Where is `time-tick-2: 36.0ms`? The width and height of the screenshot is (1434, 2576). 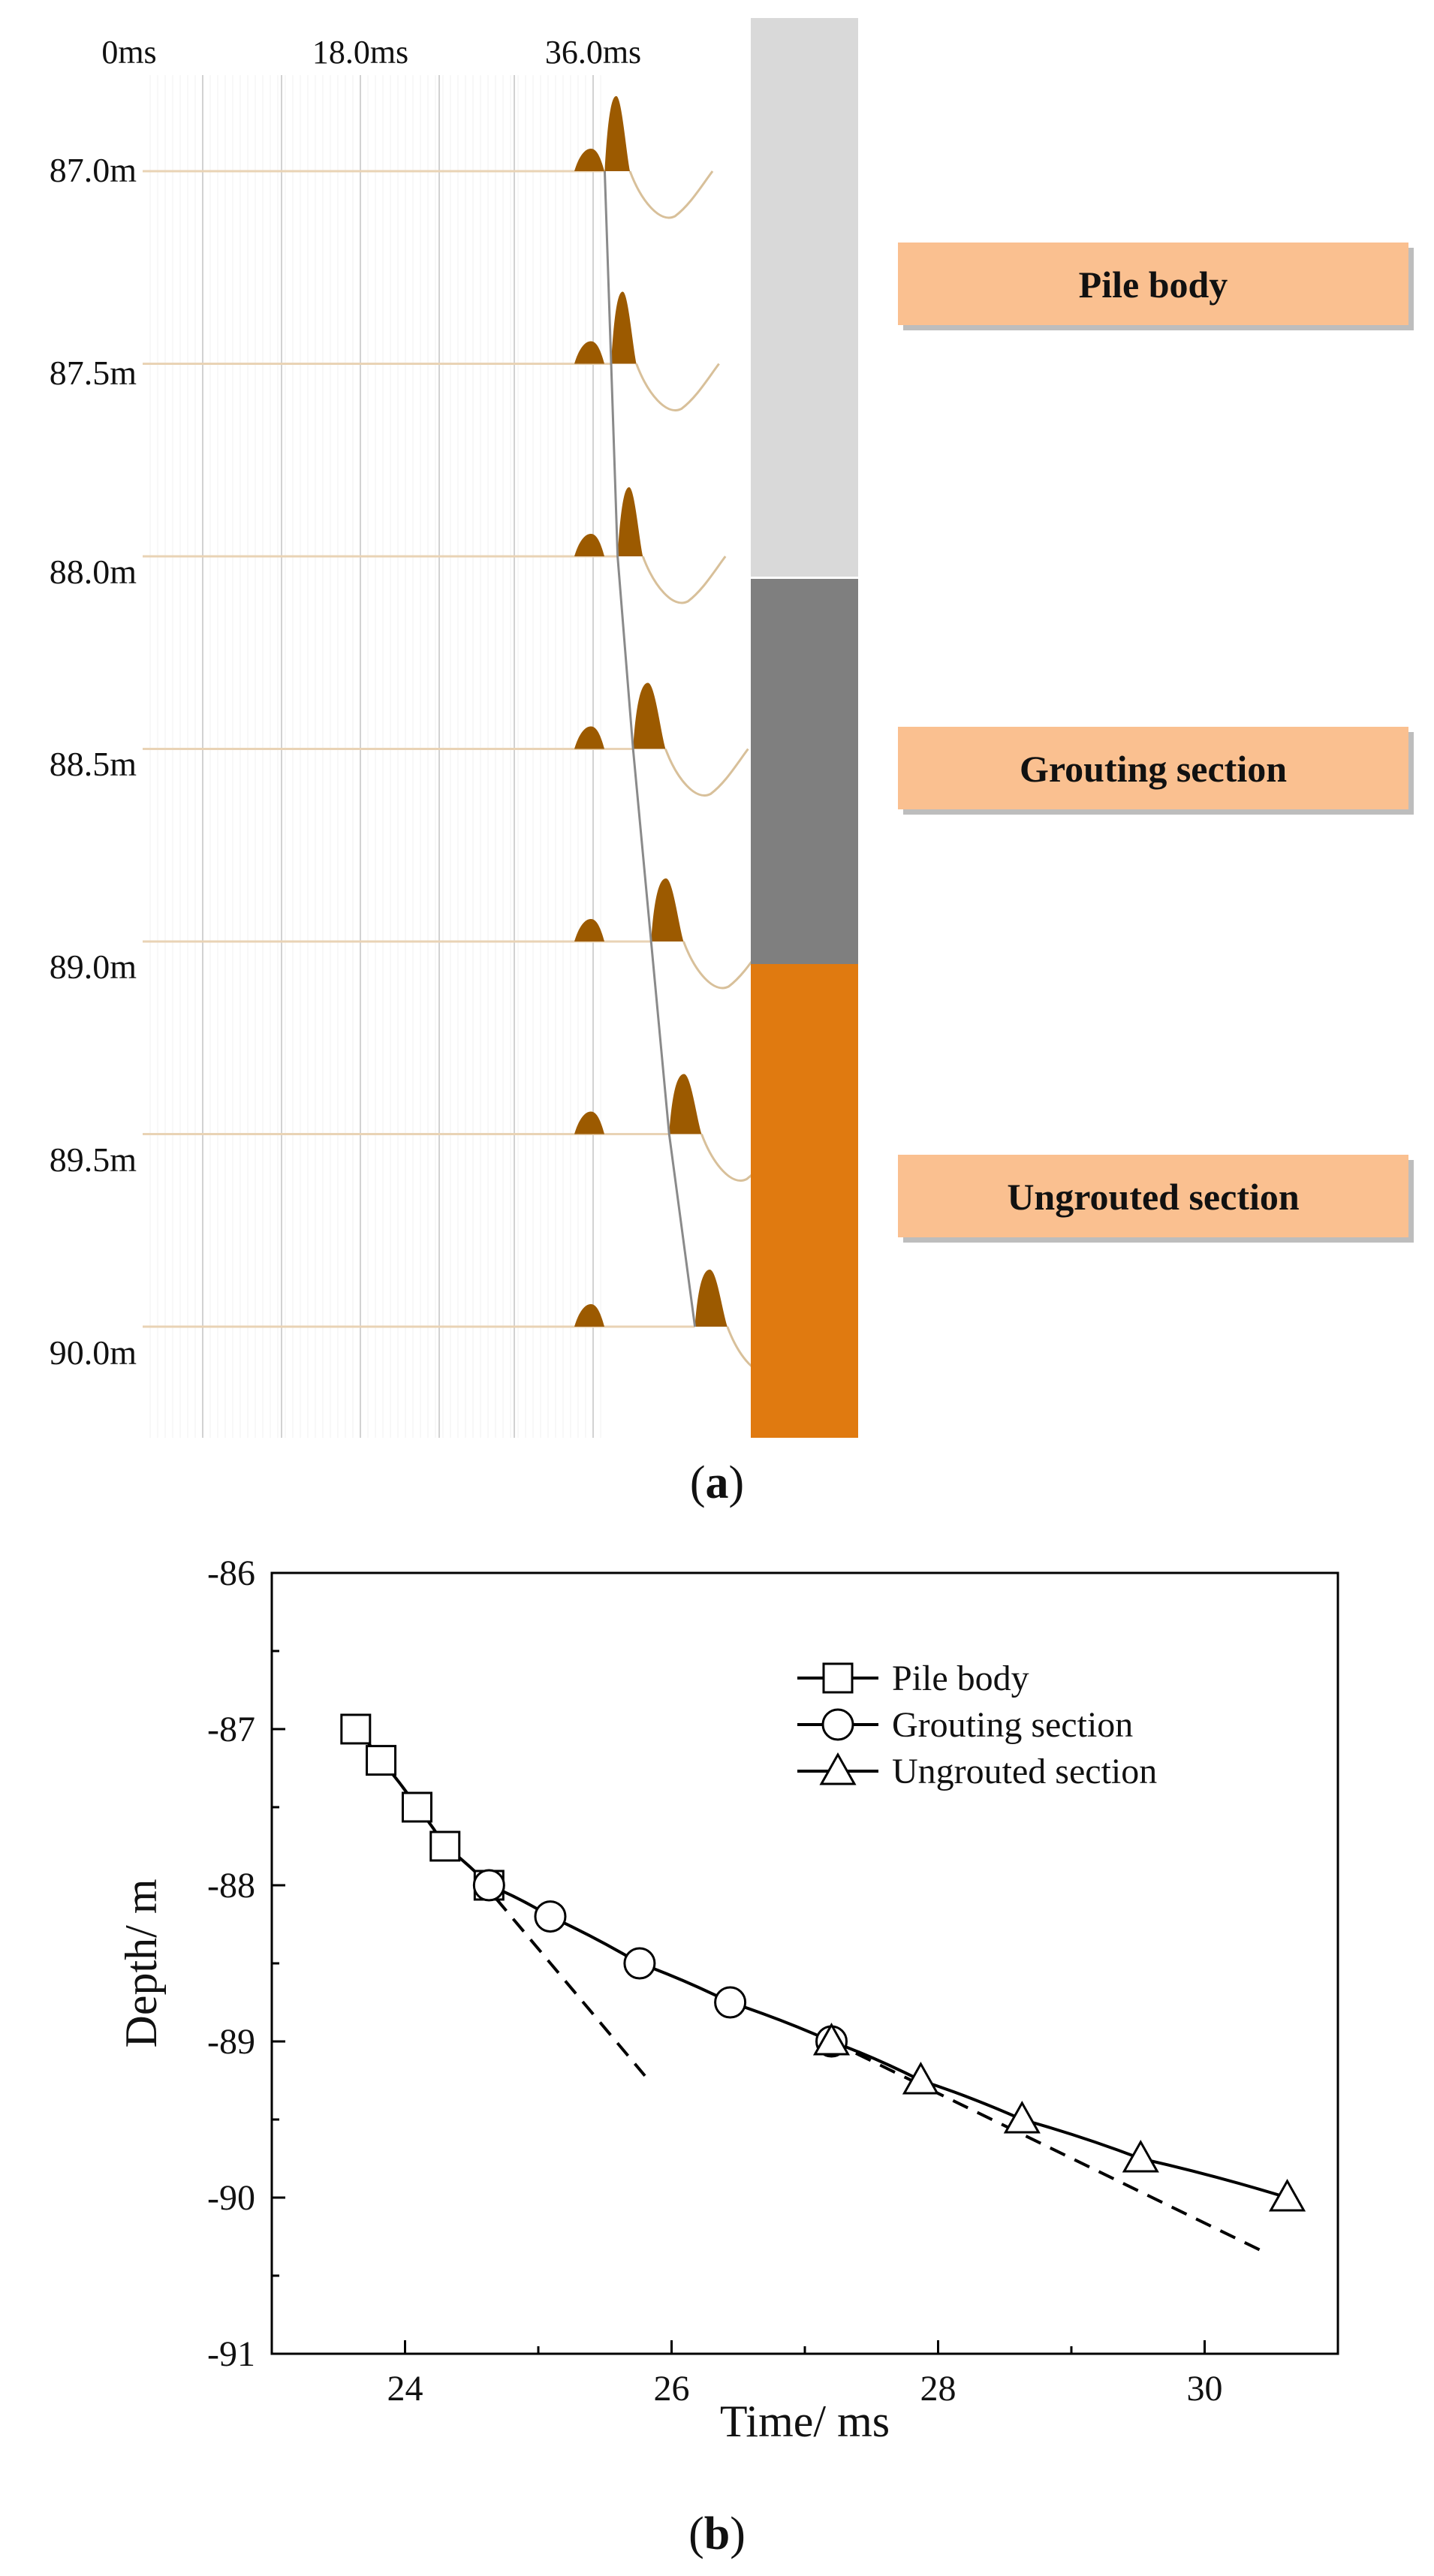 time-tick-2: 36.0ms is located at coordinates (593, 53).